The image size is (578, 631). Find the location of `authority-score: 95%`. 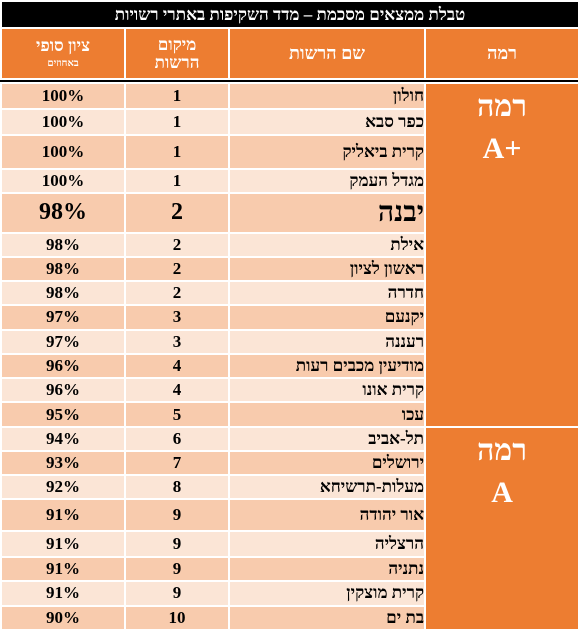

authority-score: 95% is located at coordinates (63, 414).